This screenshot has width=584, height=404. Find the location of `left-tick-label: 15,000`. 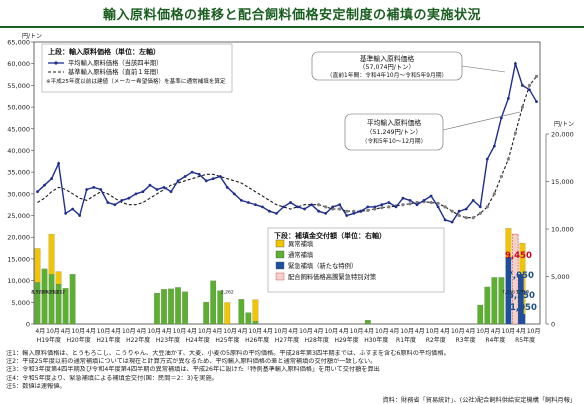

left-tick-label: 15,000 is located at coordinates (18, 259).